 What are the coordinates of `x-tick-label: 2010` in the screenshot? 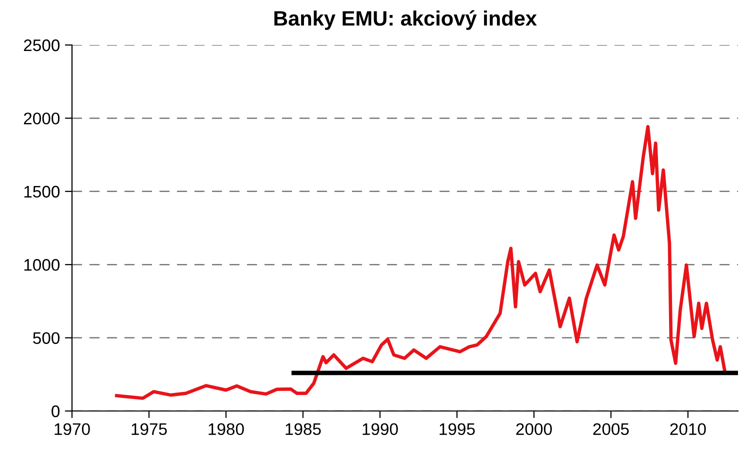 It's located at (688, 429).